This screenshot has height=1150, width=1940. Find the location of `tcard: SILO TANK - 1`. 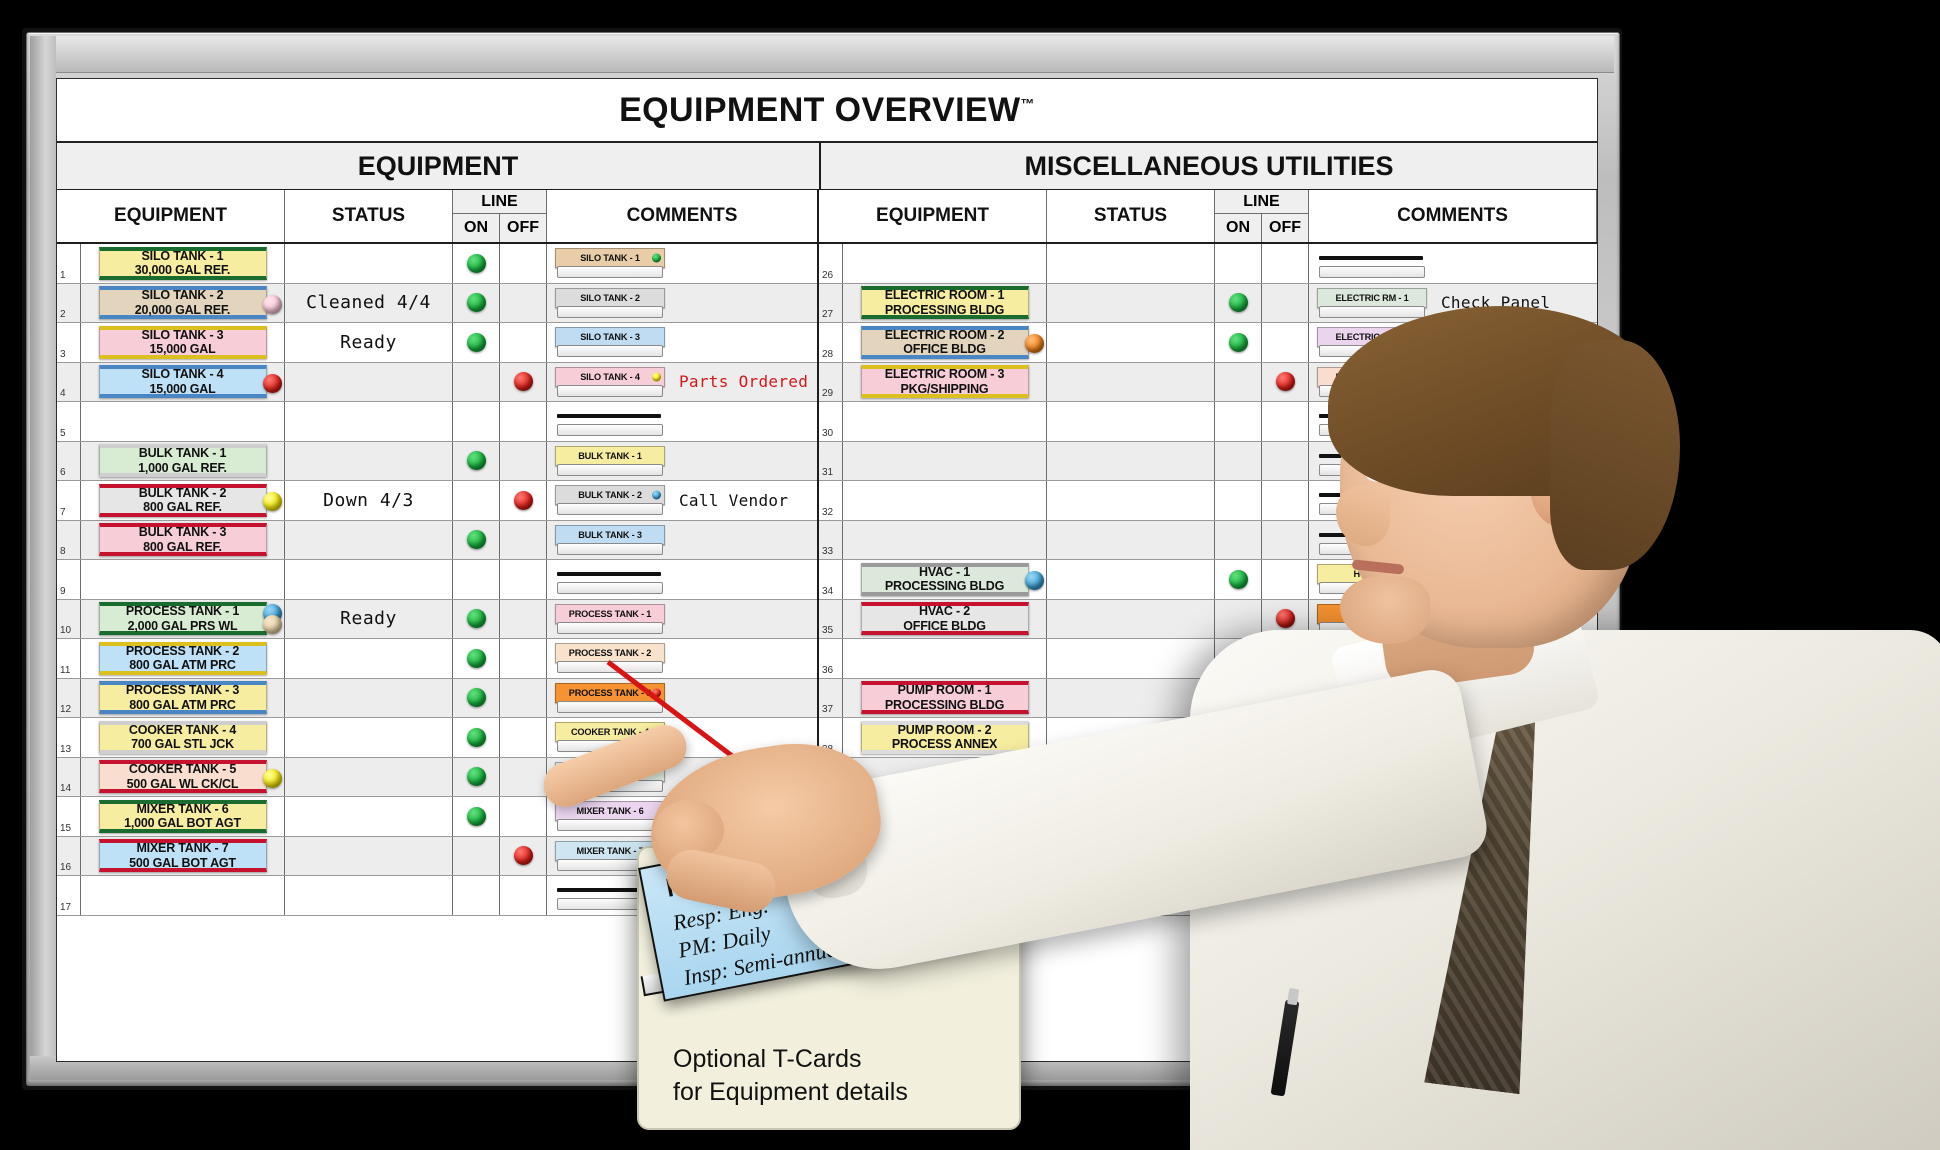

tcard: SILO TANK - 1 is located at coordinates (610, 258).